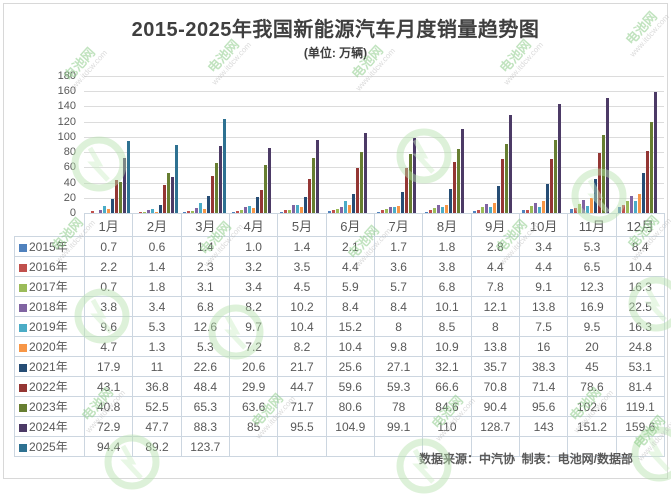 This screenshot has height=502, width=671. Describe the element at coordinates (157, 406) in the screenshot. I see `value-cell: 52.5` at that location.